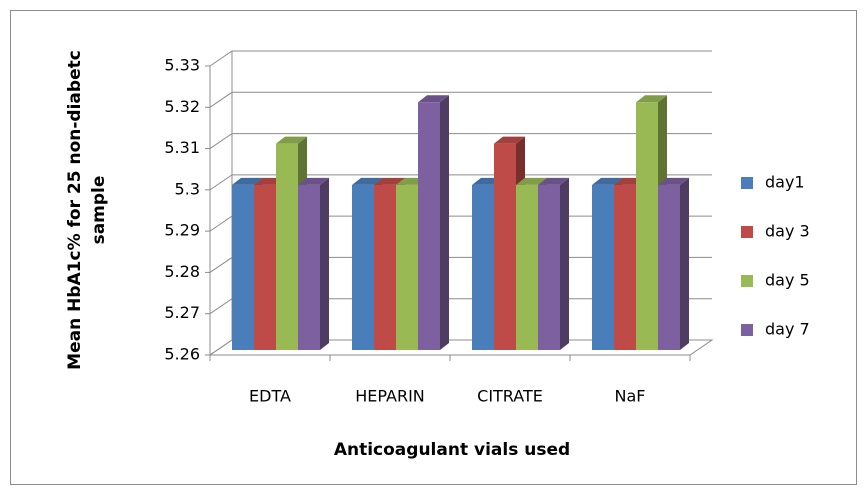 The image size is (866, 493). Describe the element at coordinates (510, 396) in the screenshot. I see `x-tick-label: CITRATE` at that location.